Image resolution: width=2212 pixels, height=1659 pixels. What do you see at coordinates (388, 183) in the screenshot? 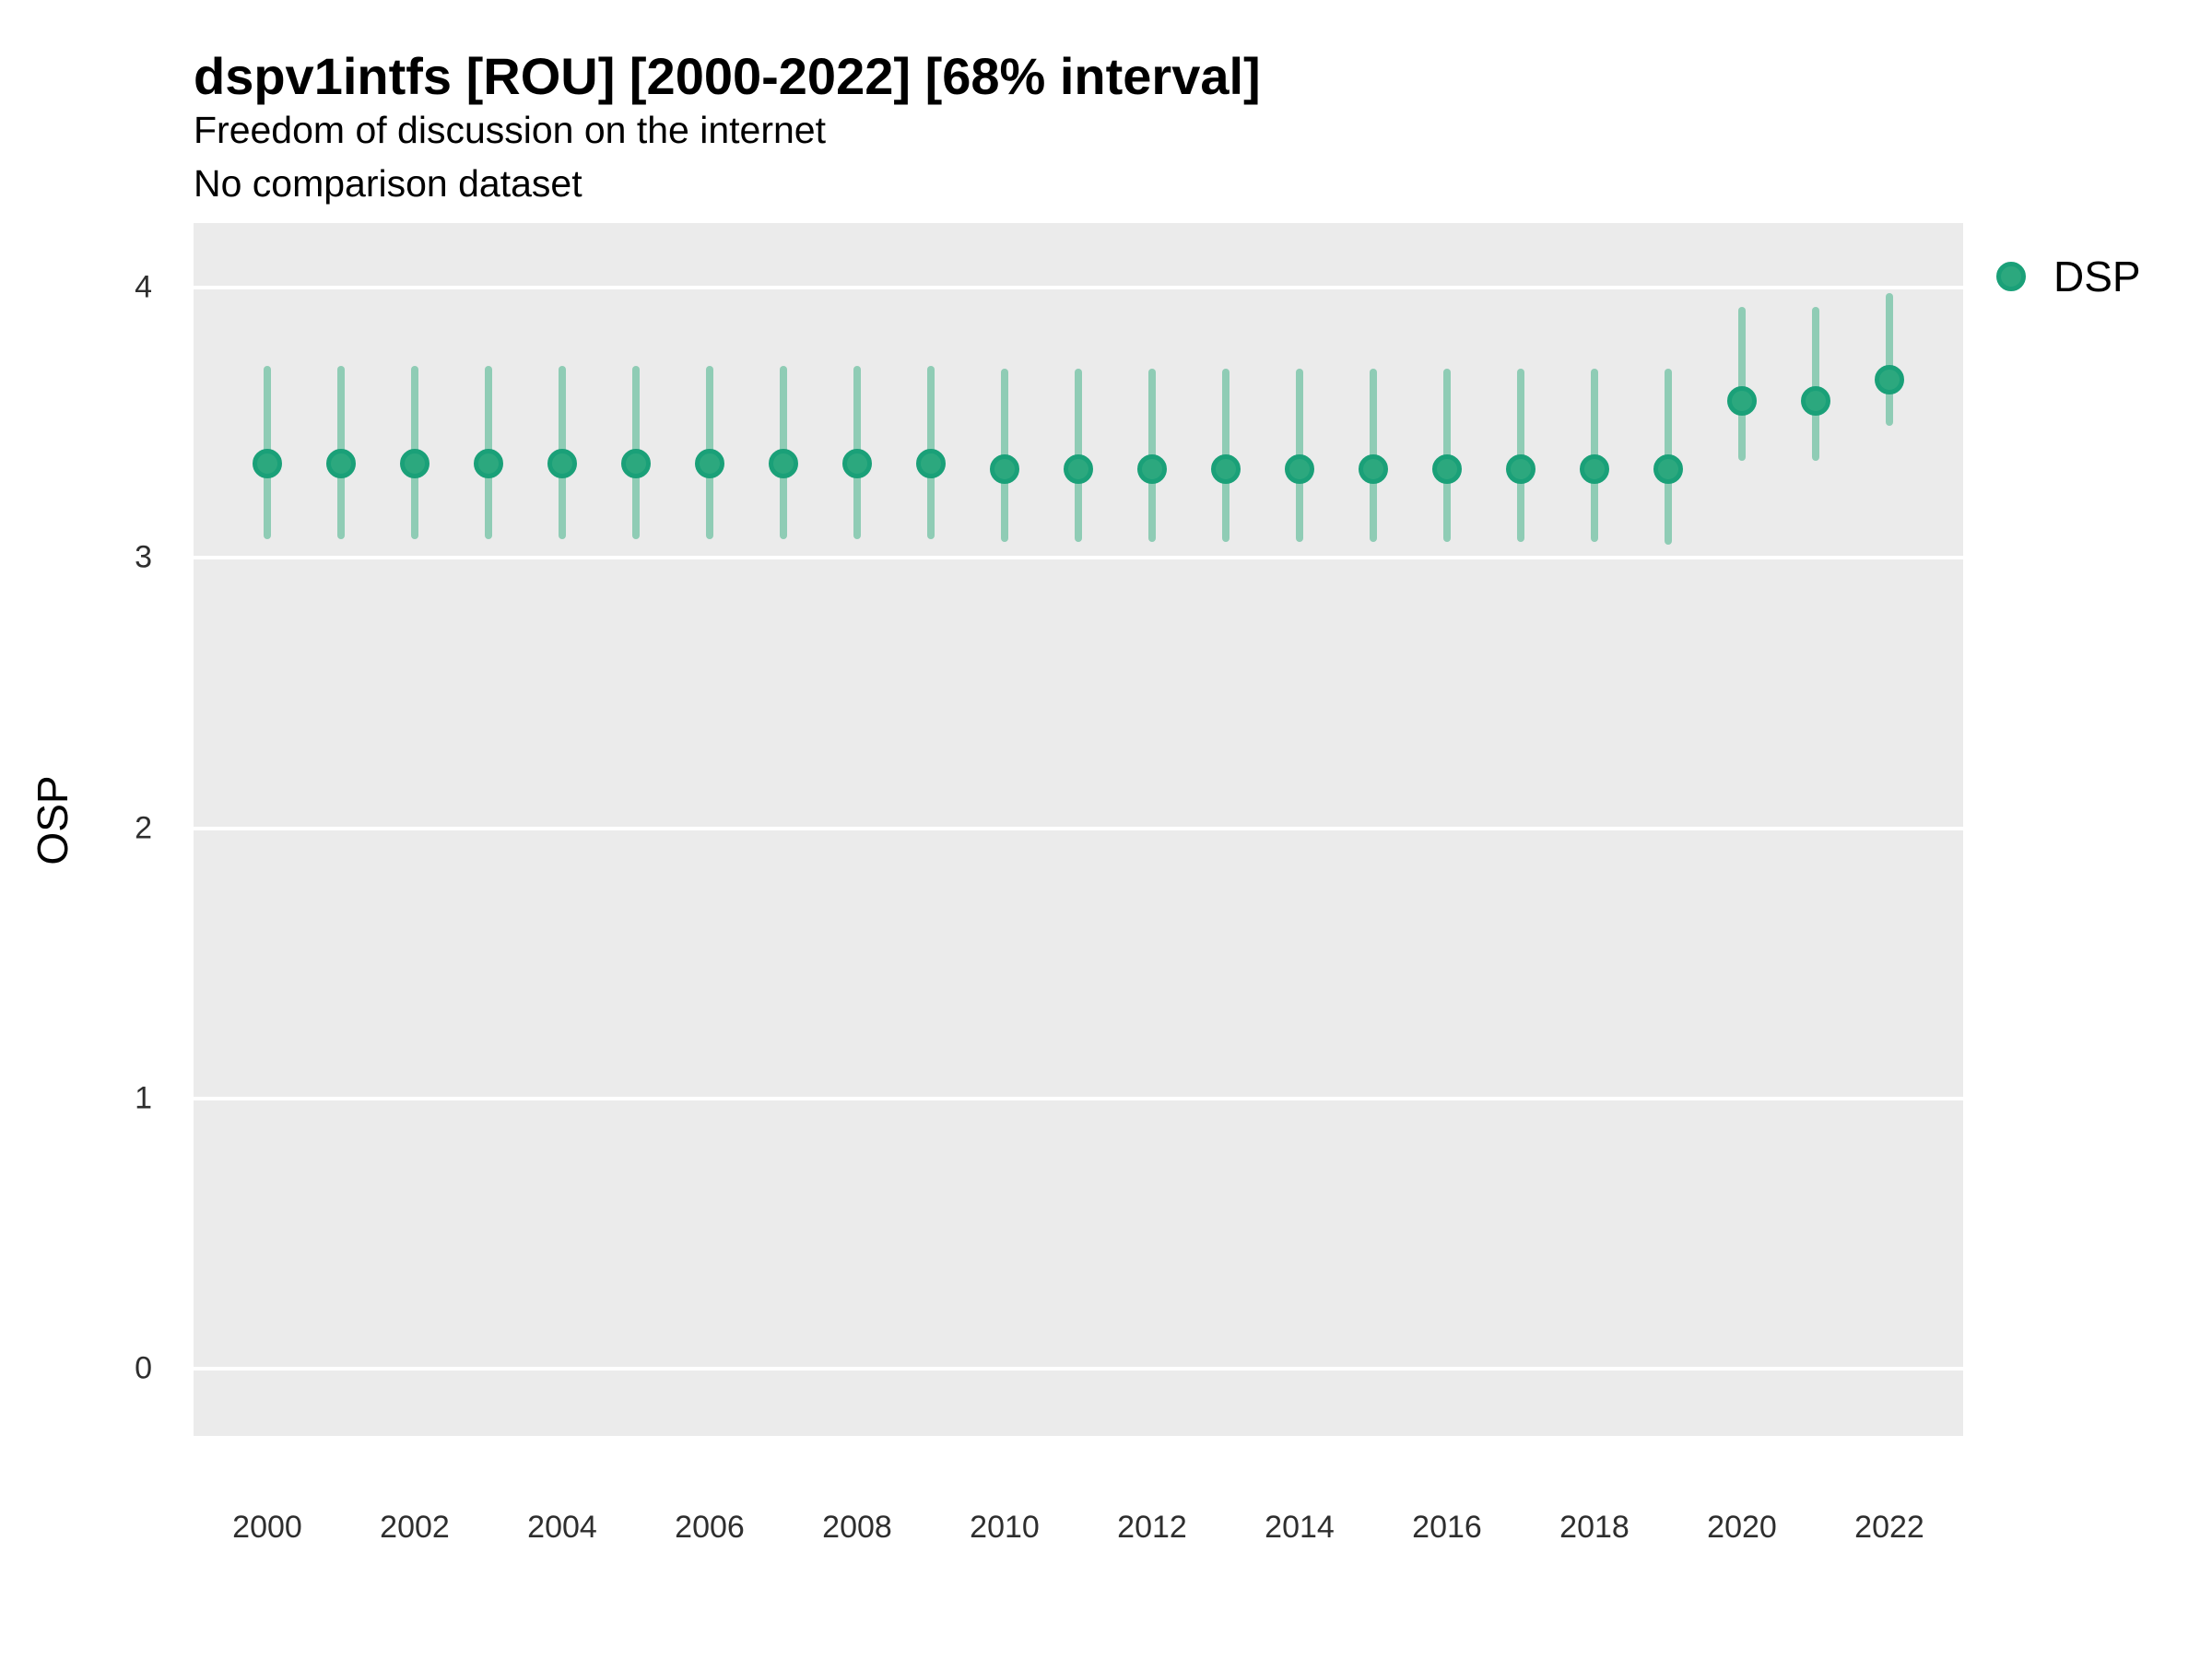
I see `comparison-note: No comparison dataset` at bounding box center [388, 183].